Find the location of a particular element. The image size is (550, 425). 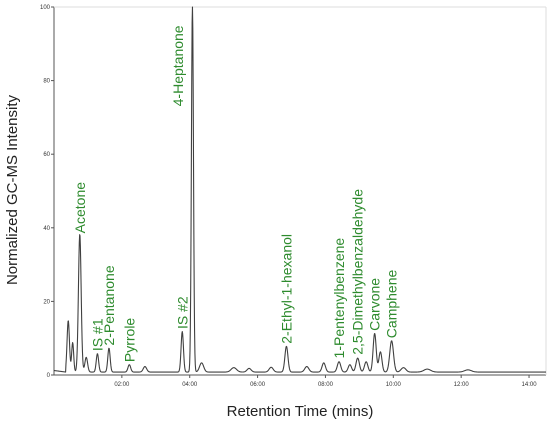

peak-label: 2,5-Dimethylbenzaldehyde is located at coordinates (358, 272).